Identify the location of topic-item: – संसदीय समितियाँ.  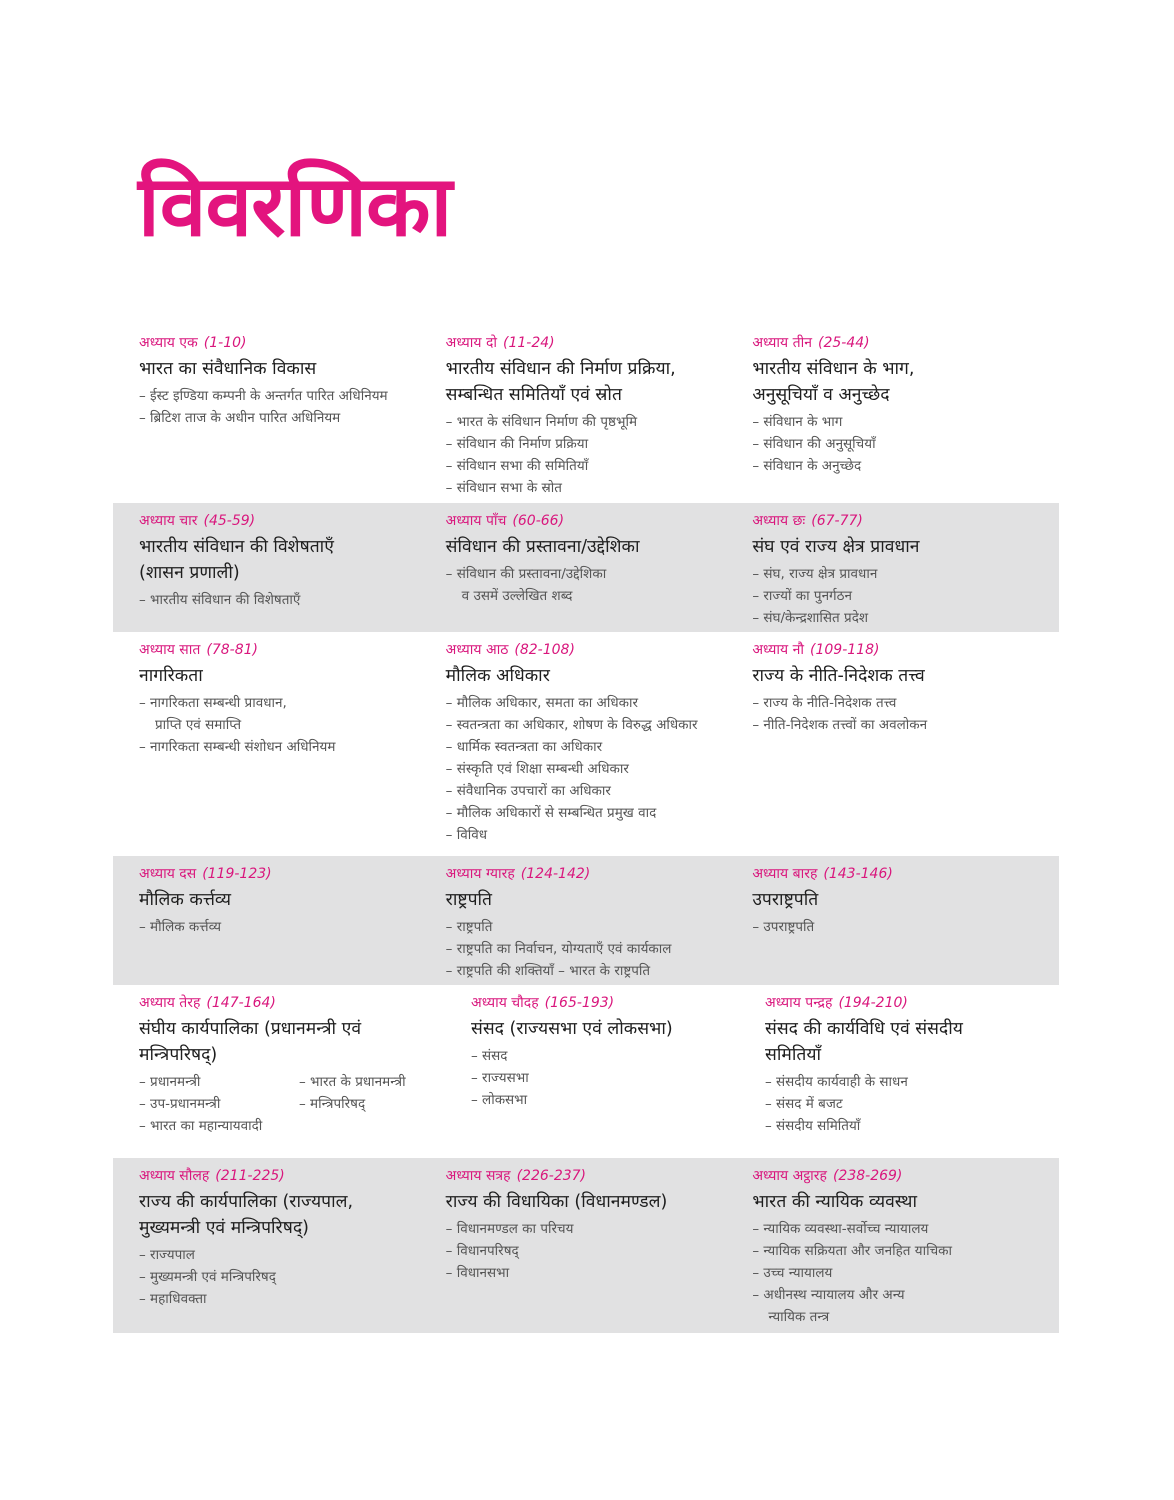
(813, 1126).